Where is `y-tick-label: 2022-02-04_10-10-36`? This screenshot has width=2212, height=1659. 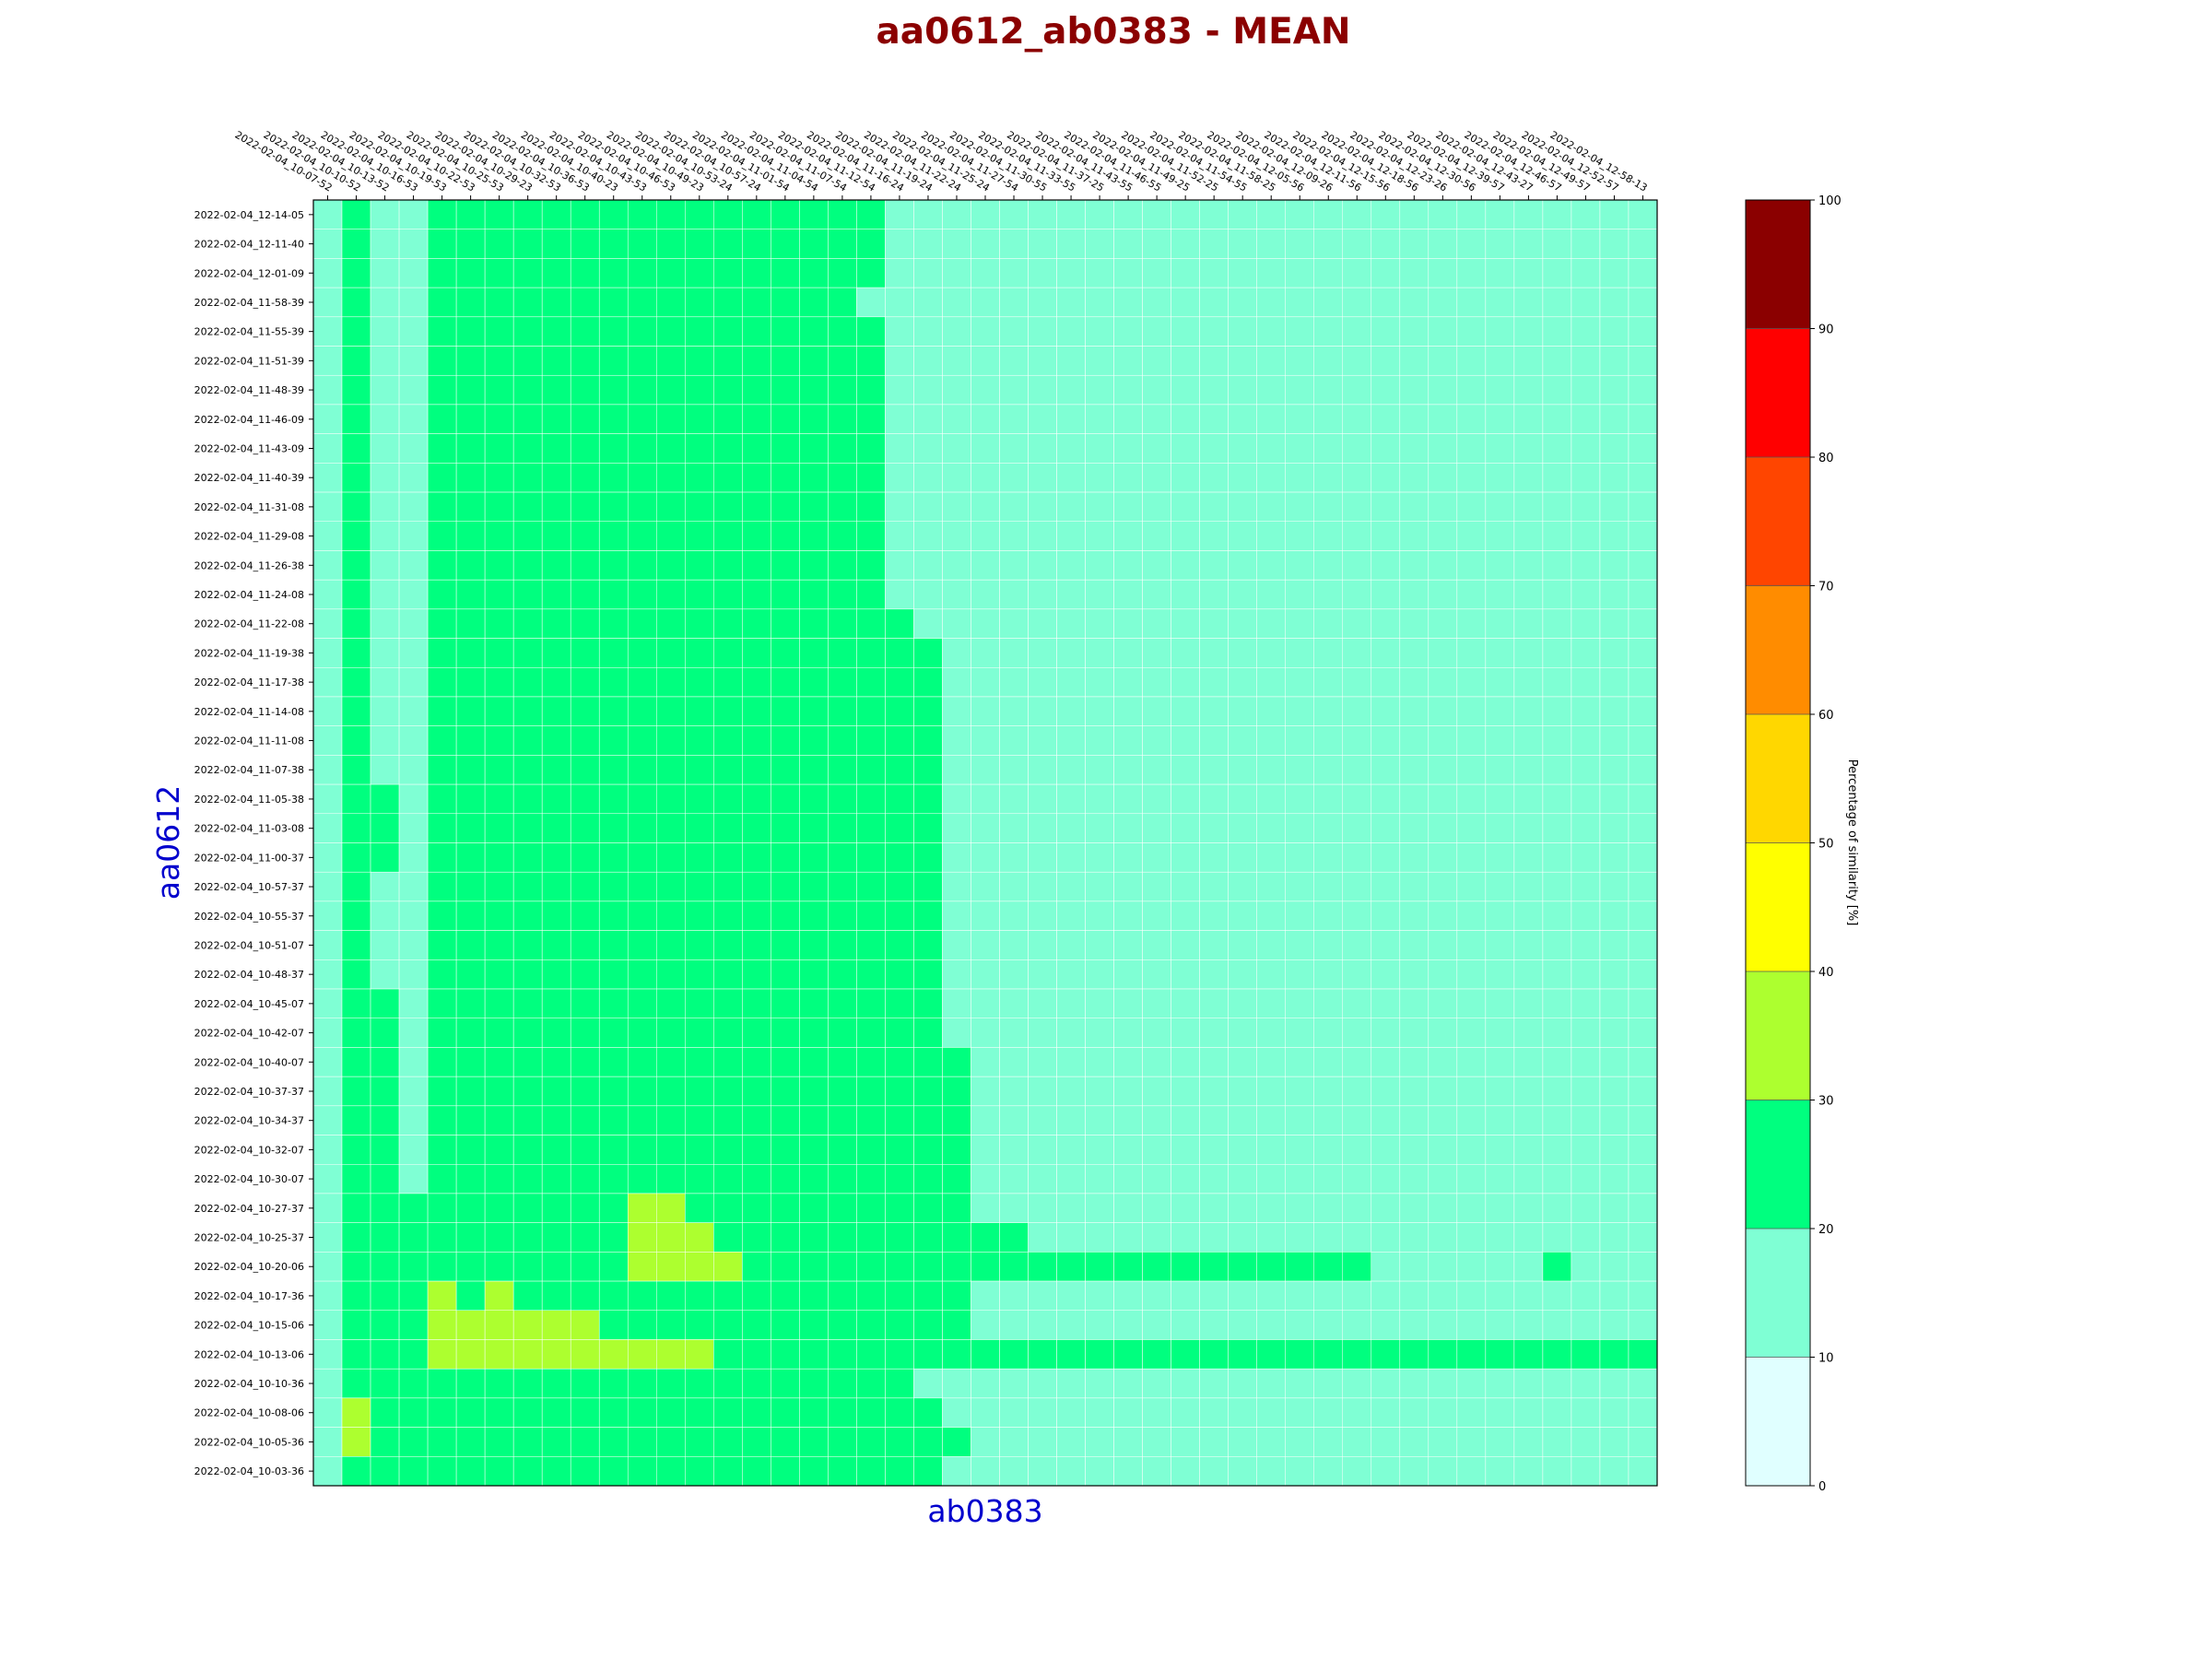 y-tick-label: 2022-02-04_10-10-36 is located at coordinates (249, 1384).